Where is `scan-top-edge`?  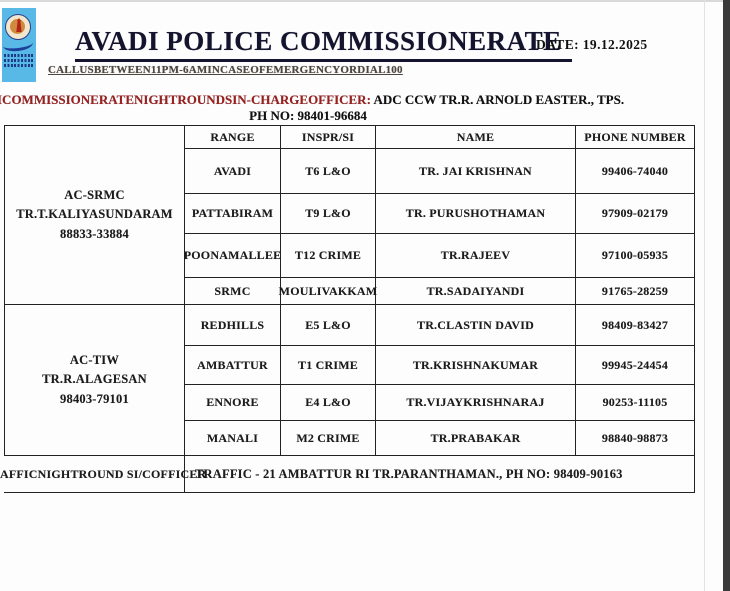
scan-top-edge is located at coordinates (365, 1).